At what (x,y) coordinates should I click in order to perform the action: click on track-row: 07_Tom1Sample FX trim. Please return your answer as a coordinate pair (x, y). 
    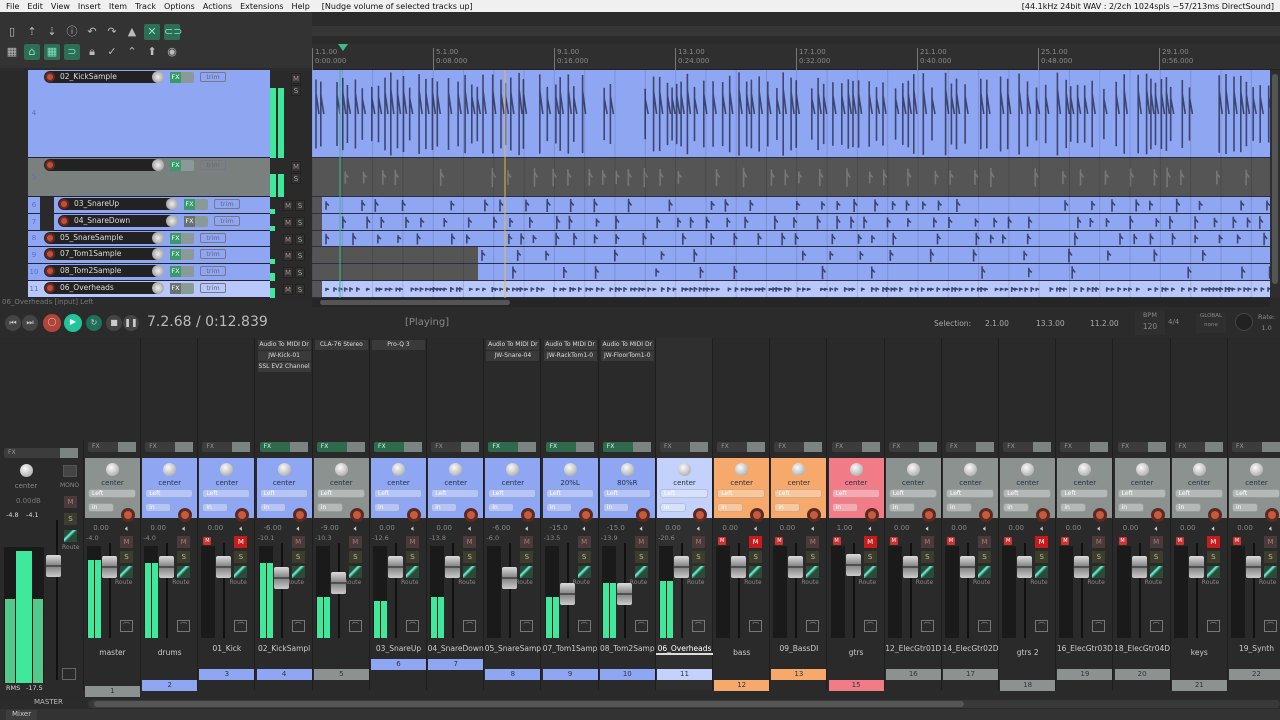
    Looking at the image, I should click on (155, 255).